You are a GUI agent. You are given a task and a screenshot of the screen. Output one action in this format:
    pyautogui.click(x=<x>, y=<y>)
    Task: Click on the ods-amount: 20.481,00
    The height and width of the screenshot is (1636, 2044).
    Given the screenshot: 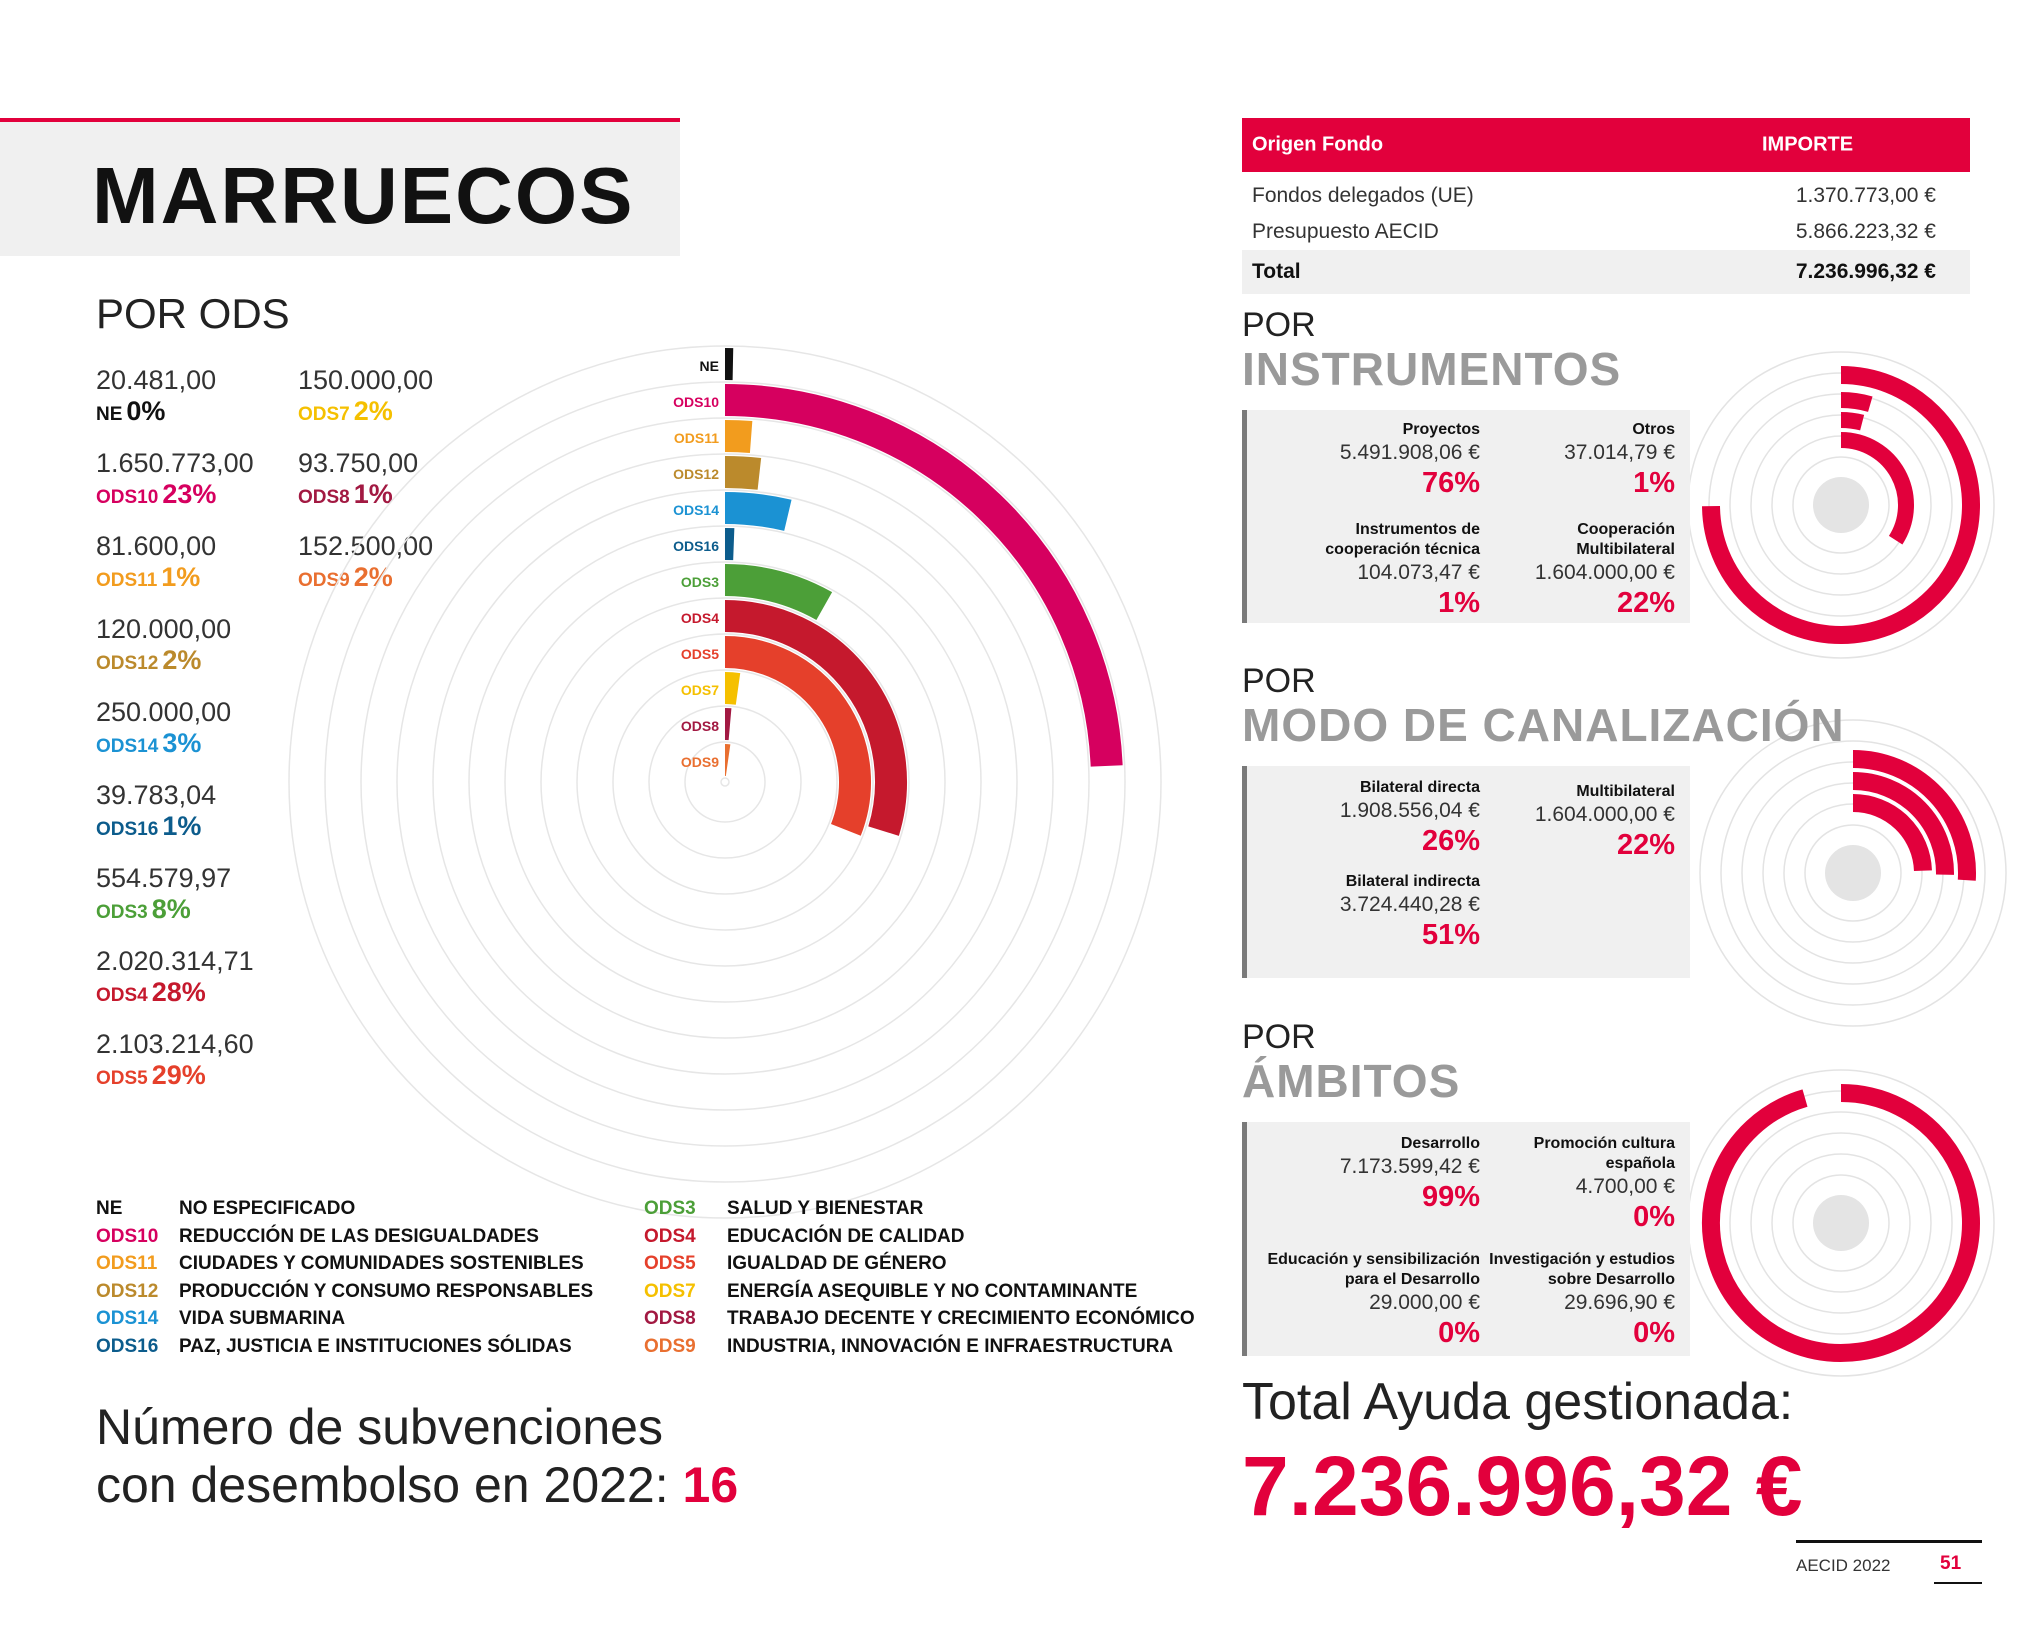 What is the action you would take?
    pyautogui.click(x=156, y=380)
    